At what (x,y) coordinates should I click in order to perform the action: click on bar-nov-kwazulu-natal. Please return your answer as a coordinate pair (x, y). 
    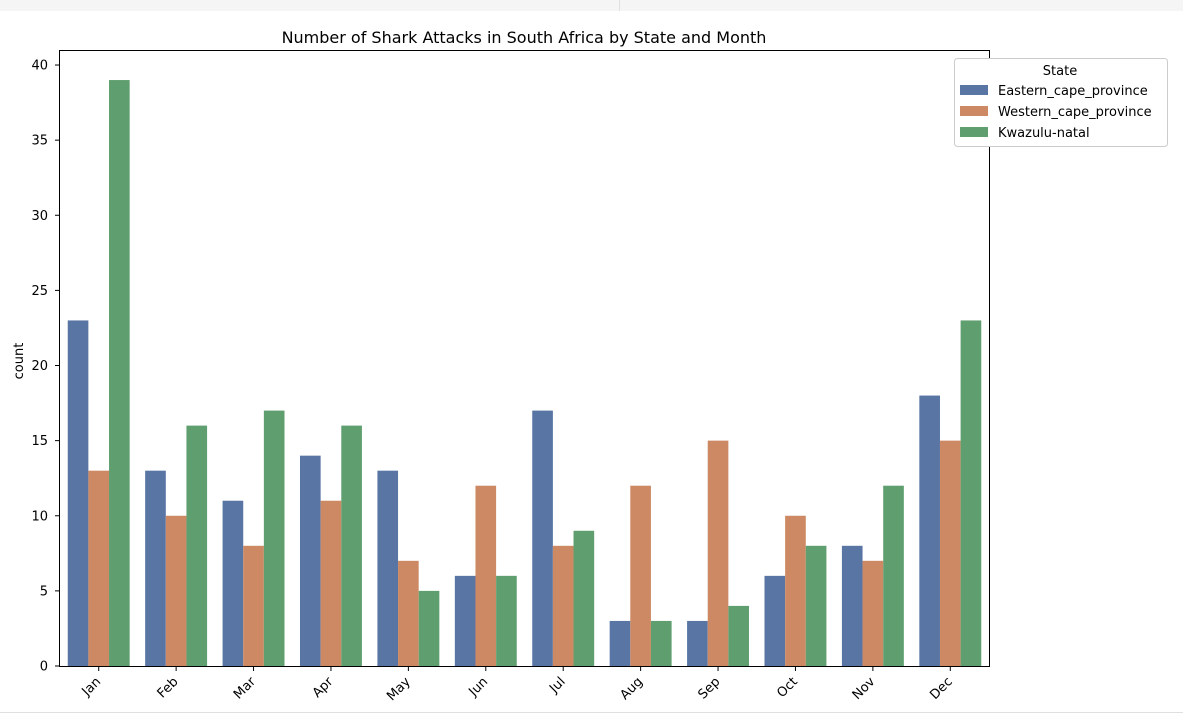
    Looking at the image, I should click on (893, 575).